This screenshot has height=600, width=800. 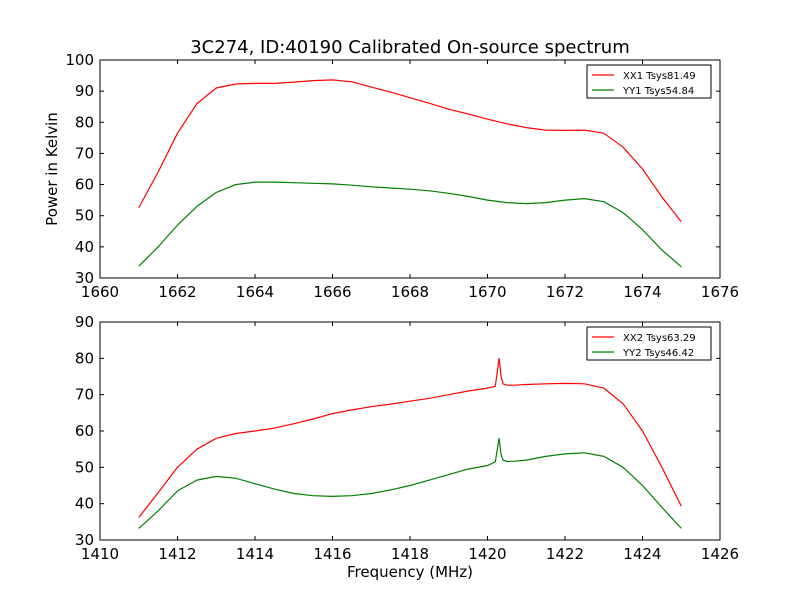 I want to click on x-tick-label: 1662, so click(x=177, y=292).